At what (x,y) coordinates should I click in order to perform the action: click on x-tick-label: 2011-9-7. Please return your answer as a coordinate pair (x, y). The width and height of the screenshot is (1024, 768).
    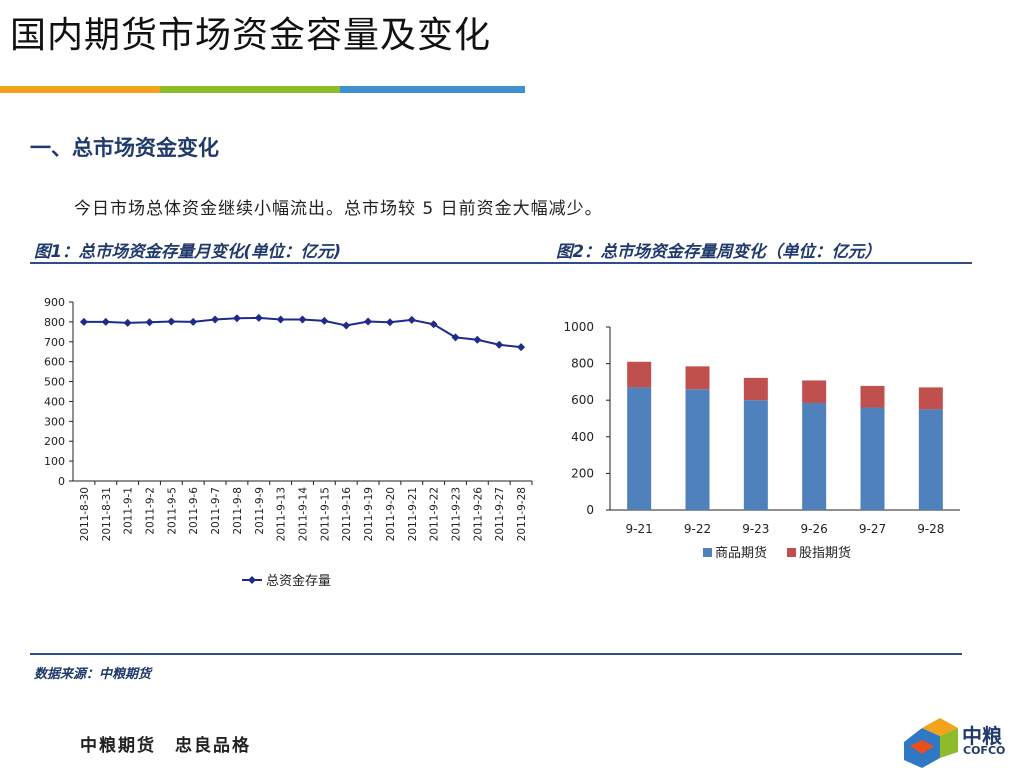
    Looking at the image, I should click on (216, 511).